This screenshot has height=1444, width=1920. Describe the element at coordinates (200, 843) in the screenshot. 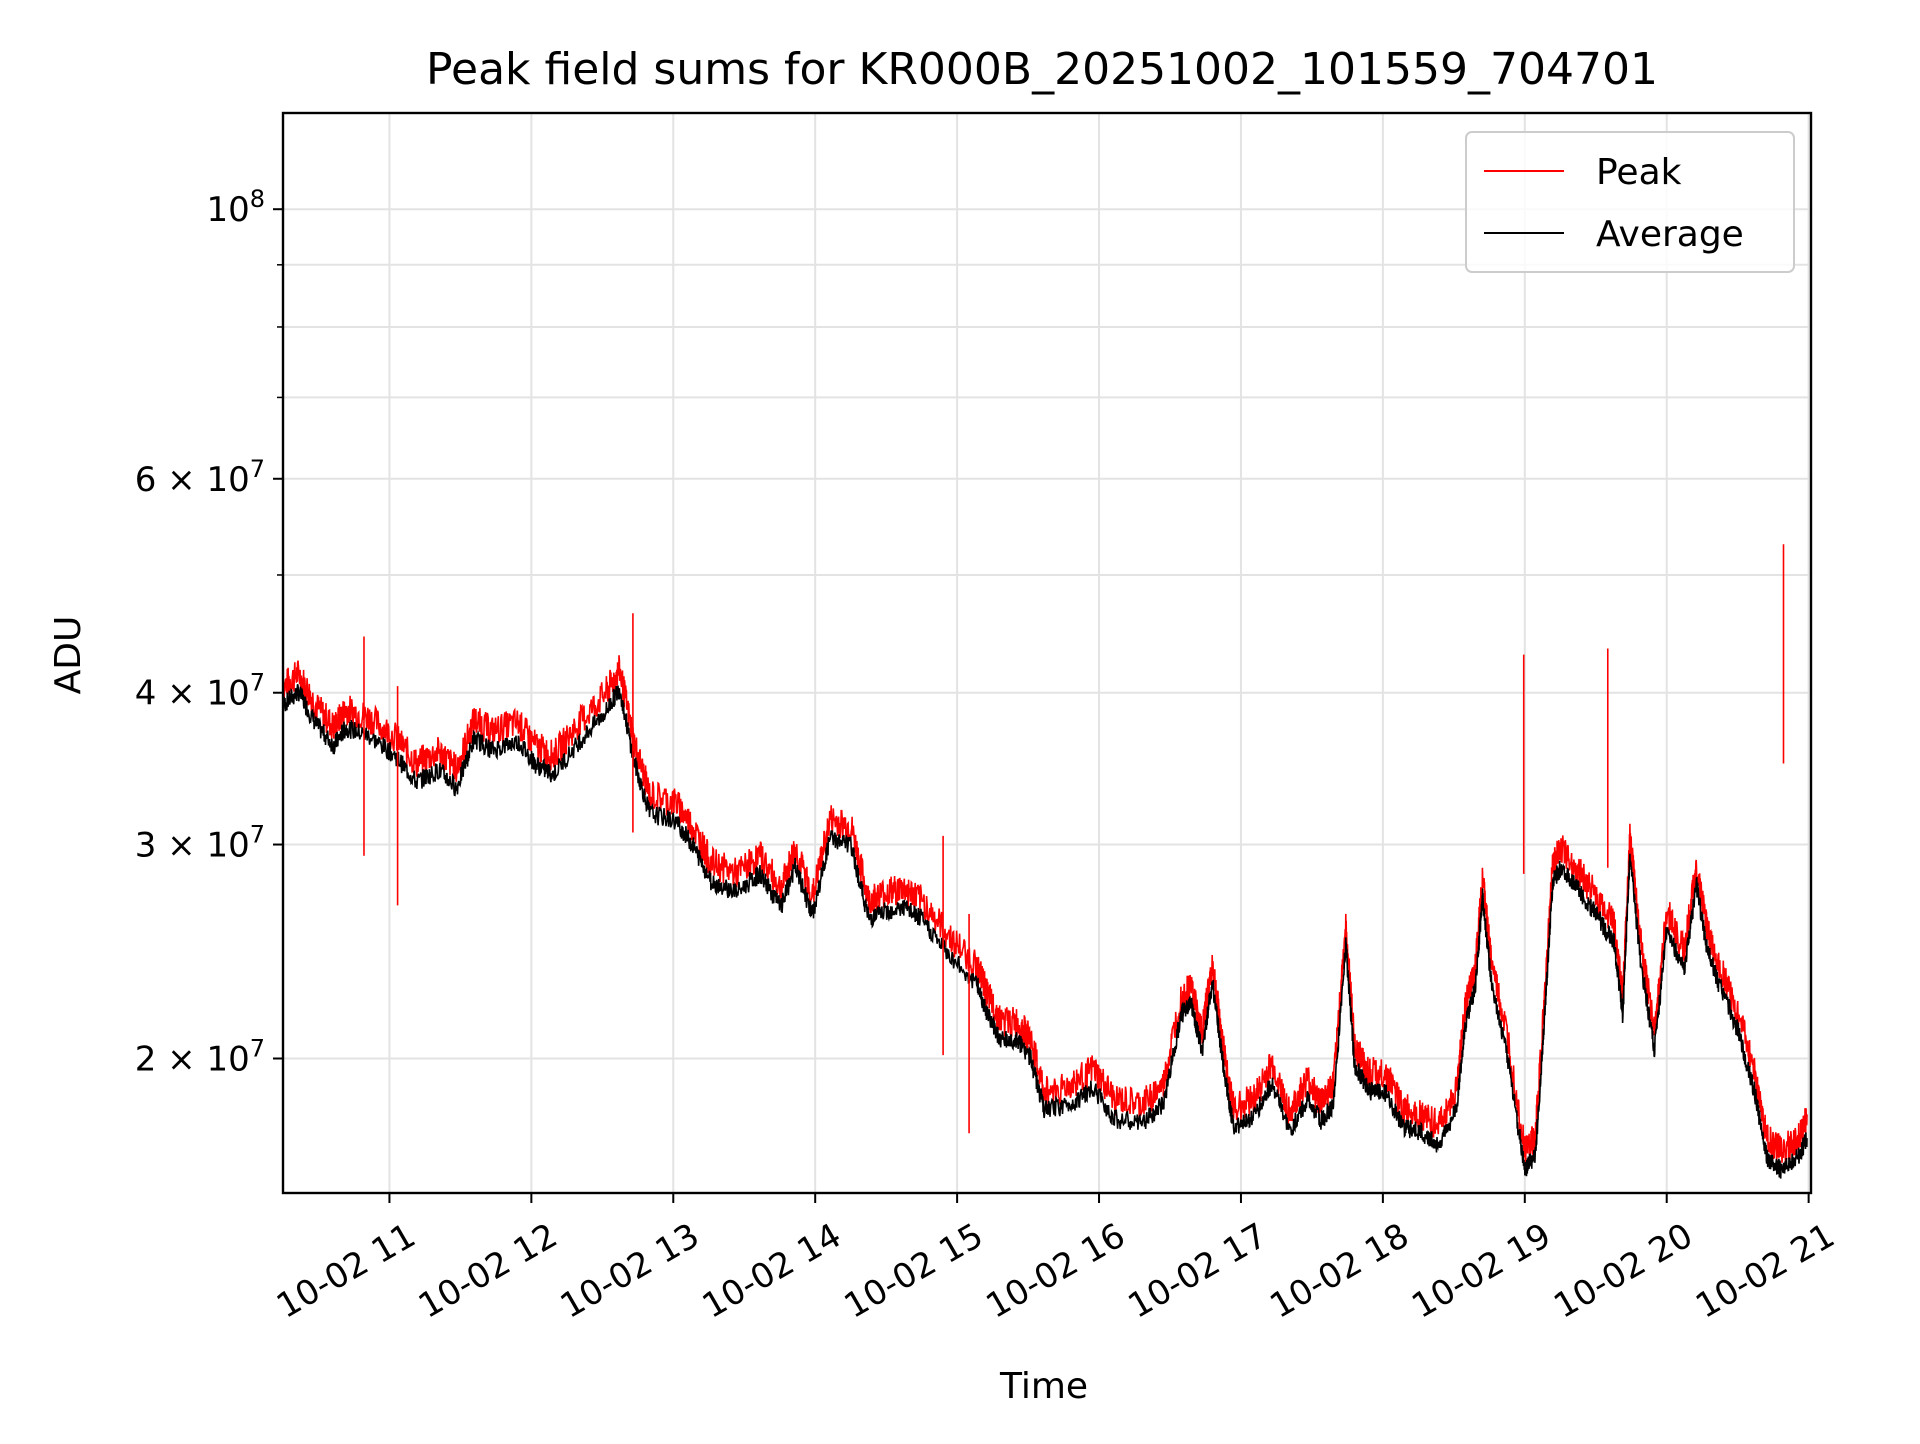

I see `y-tick-label: 3 × 107` at that location.